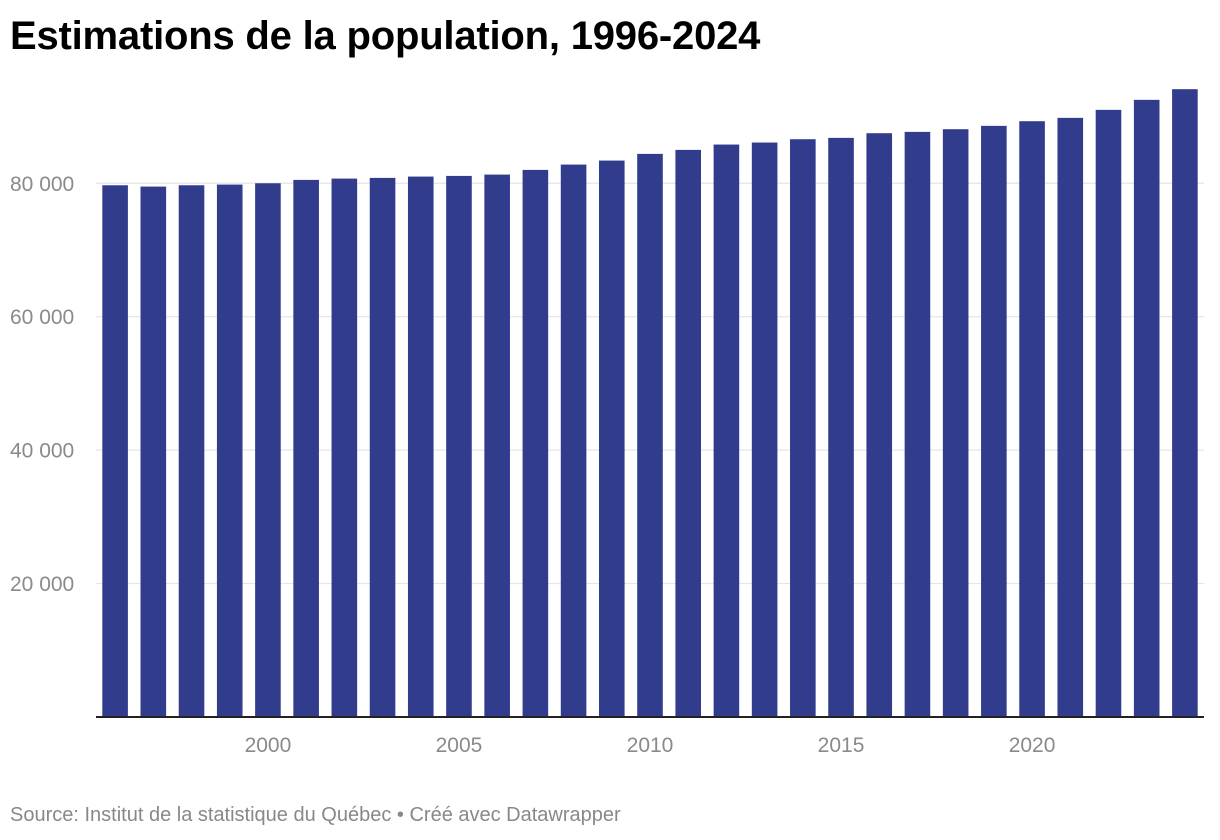  I want to click on bar-2015, so click(841, 427).